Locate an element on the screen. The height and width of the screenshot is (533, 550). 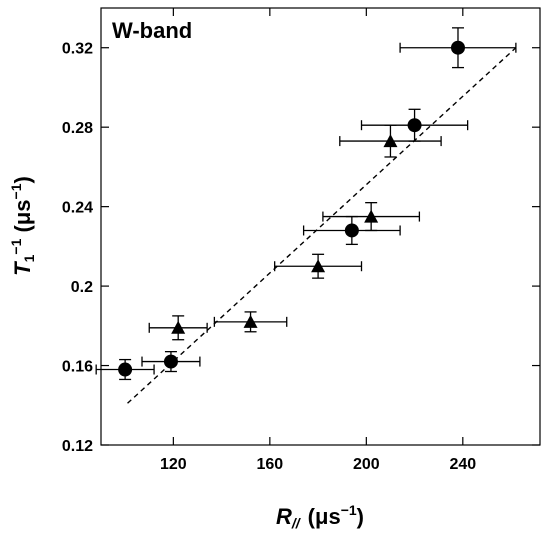
x-axis-title: R//(μs−1) is located at coordinates (320, 516).